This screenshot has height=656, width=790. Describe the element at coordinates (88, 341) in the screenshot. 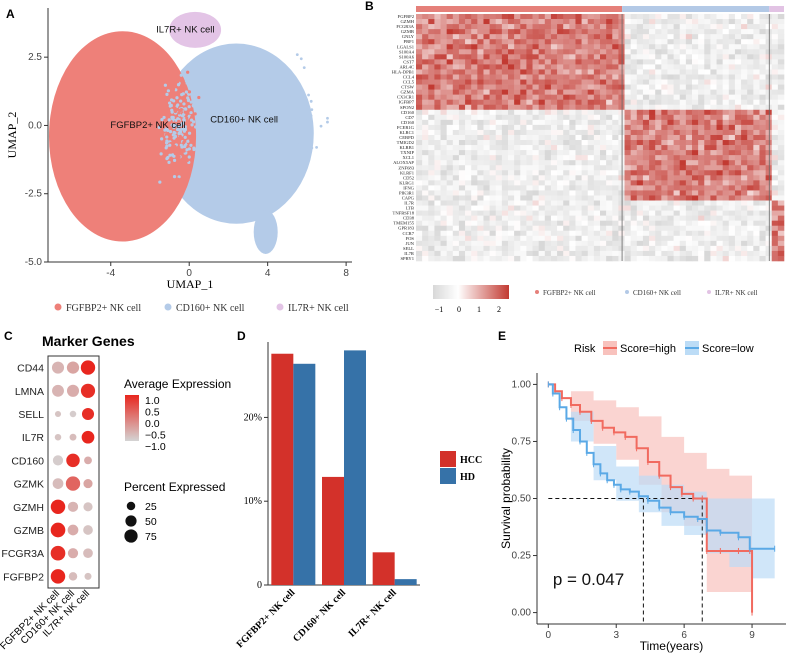

I see `dotplot-title: Marker Genes` at that location.